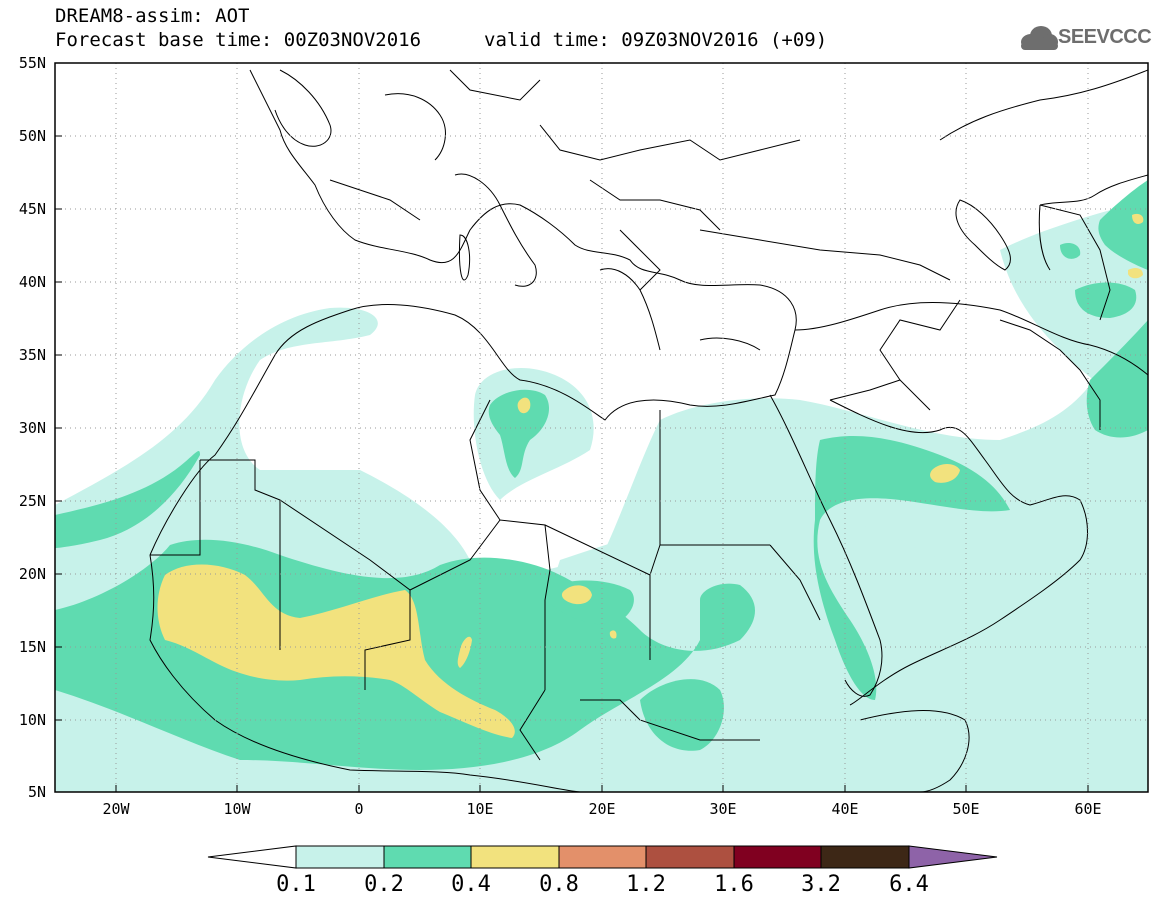 Image resolution: width=1165 pixels, height=905 pixels. What do you see at coordinates (359, 809) in the screenshot?
I see `lon-label-0: 0` at bounding box center [359, 809].